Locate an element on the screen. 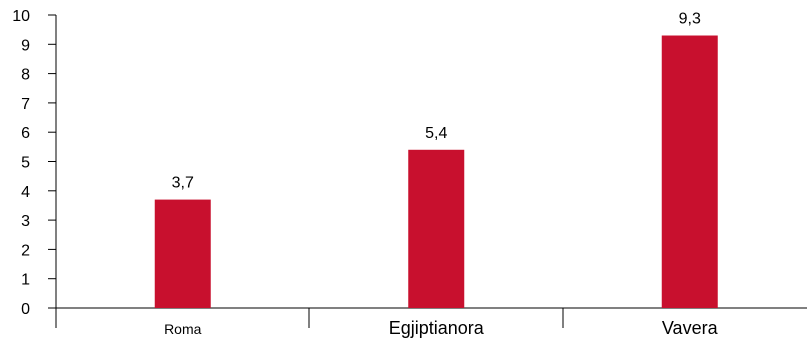  bar-roma is located at coordinates (182, 253).